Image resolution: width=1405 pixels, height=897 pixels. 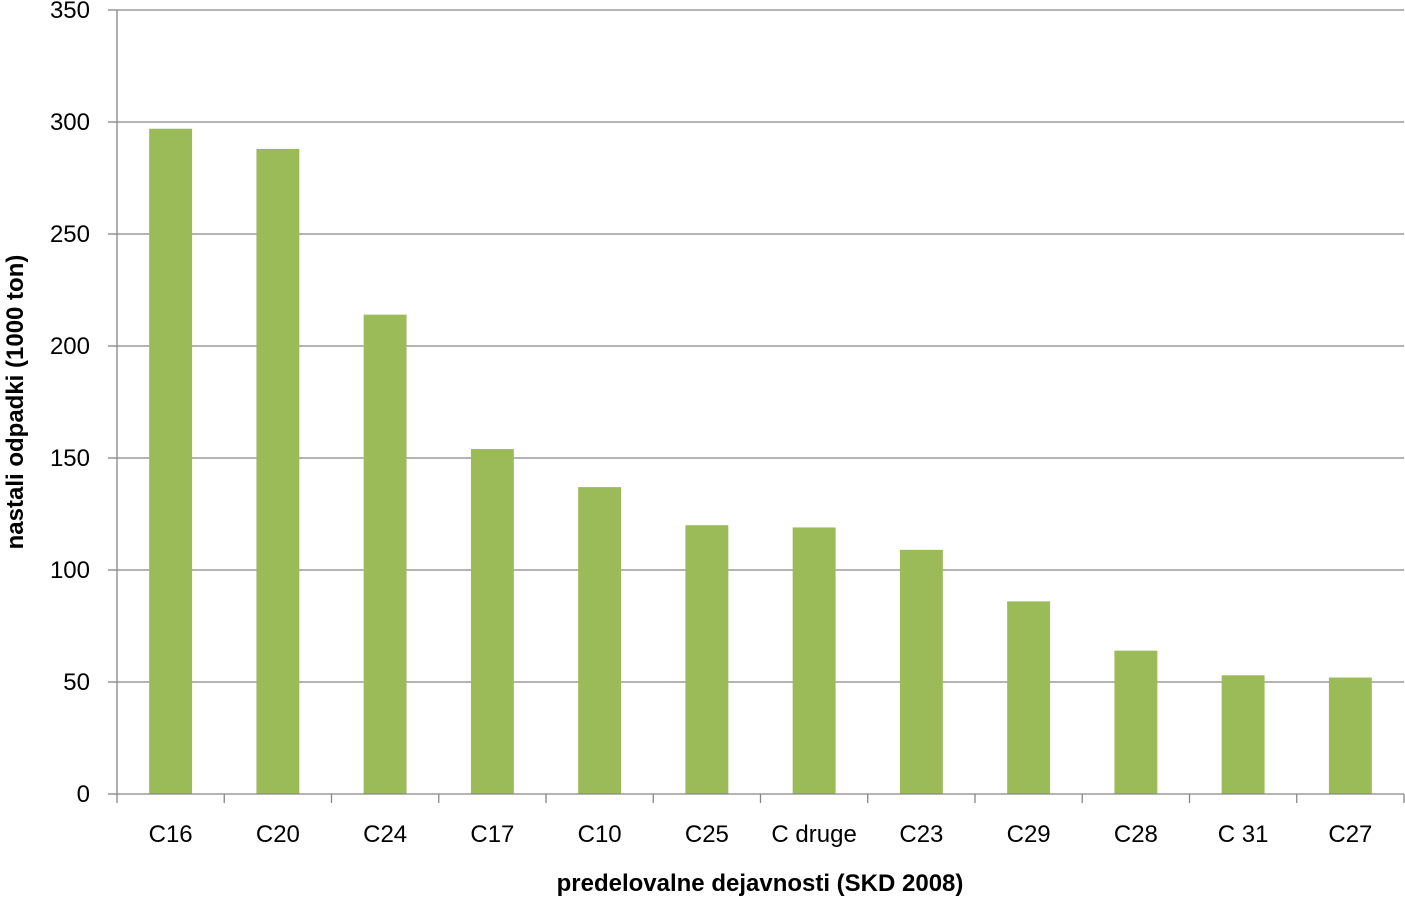 I want to click on bar-c-druge, so click(x=814, y=660).